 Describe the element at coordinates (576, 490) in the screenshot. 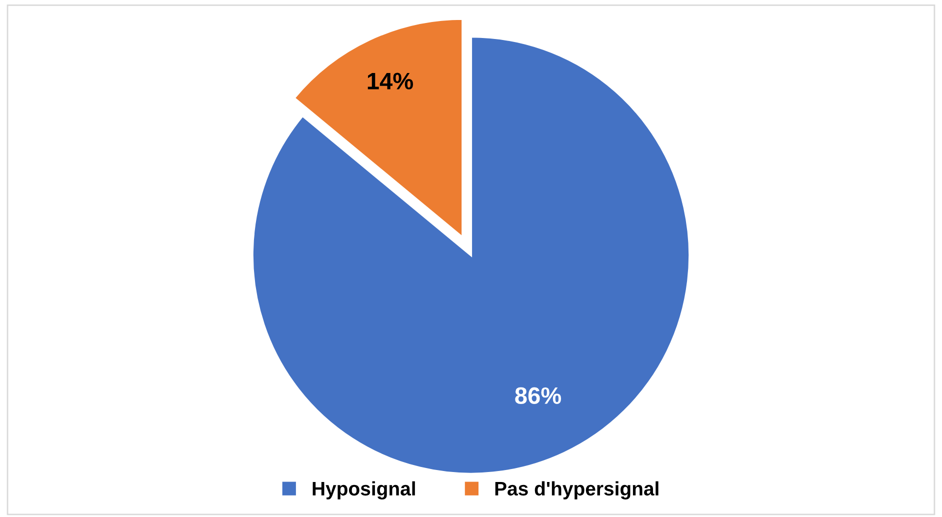

I see `legend-label: Pas d'hypersignal` at that location.